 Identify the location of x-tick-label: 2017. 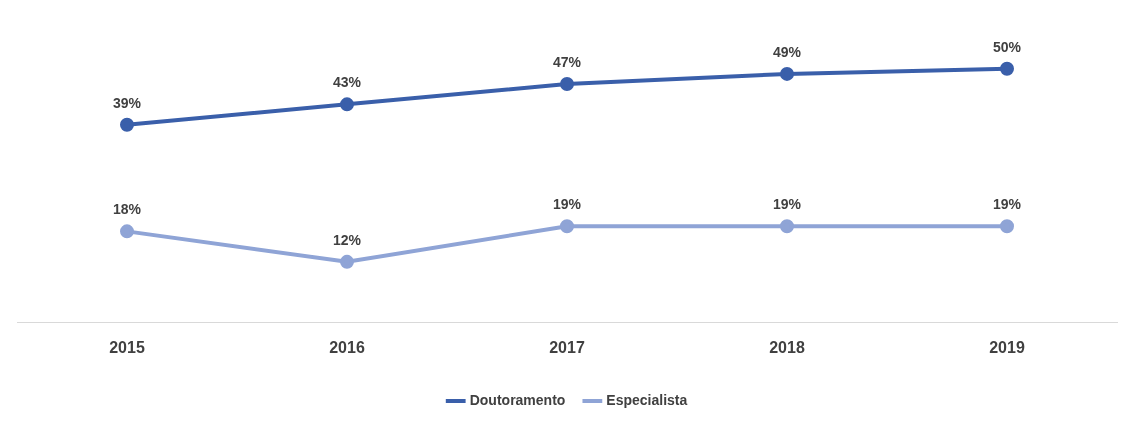
(567, 347).